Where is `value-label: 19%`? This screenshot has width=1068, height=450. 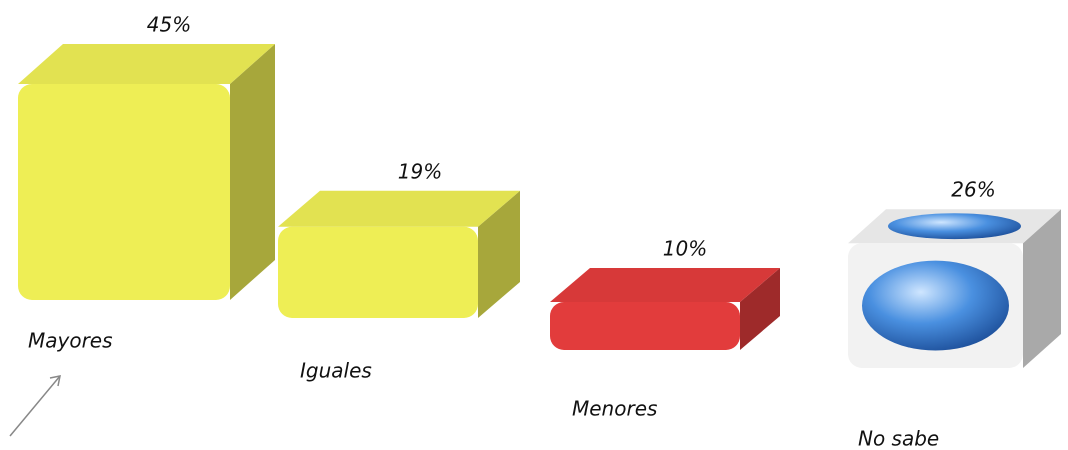 value-label: 19% is located at coordinates (420, 171).